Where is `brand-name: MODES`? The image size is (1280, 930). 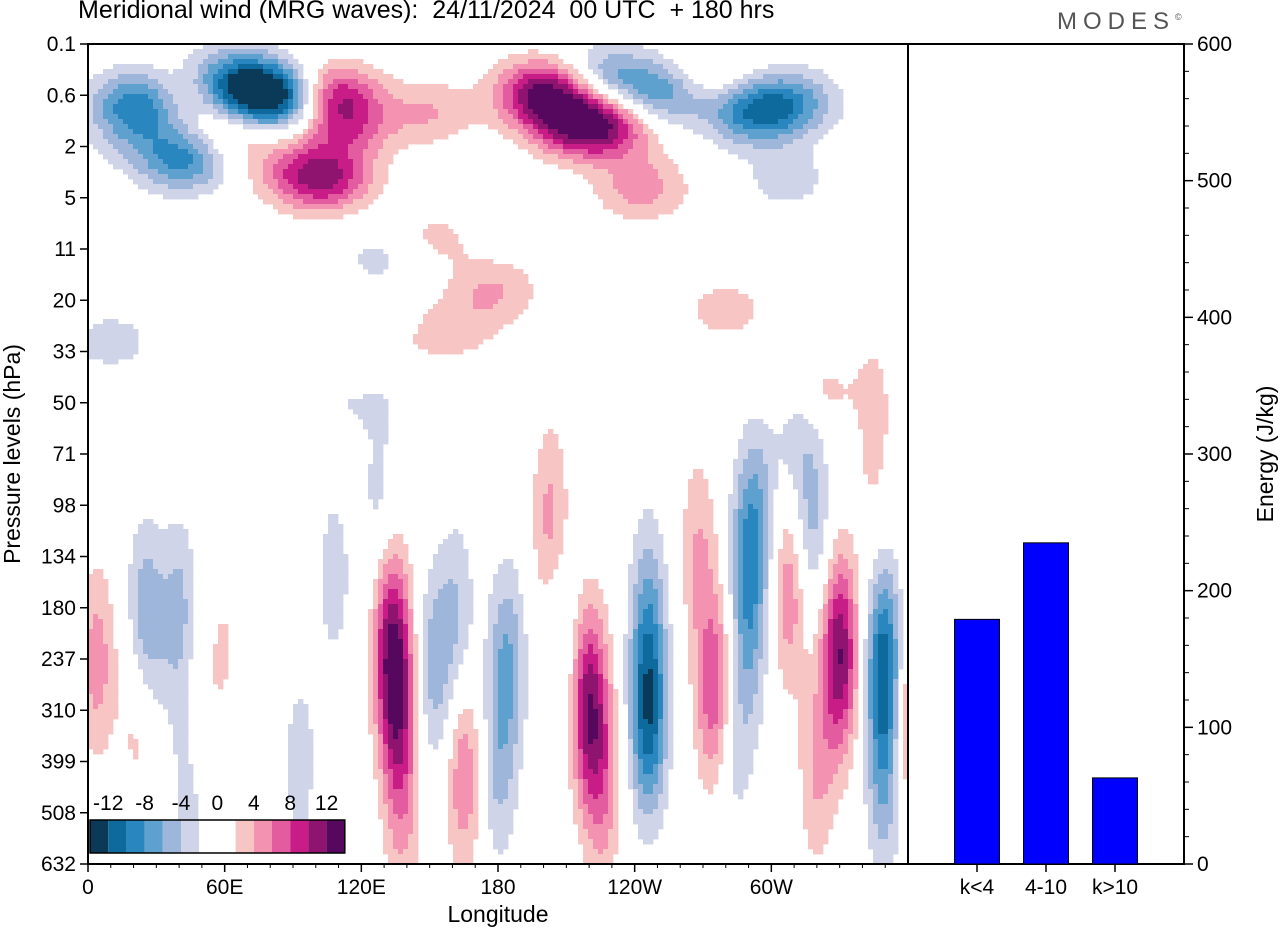 brand-name: MODES is located at coordinates (1116, 21).